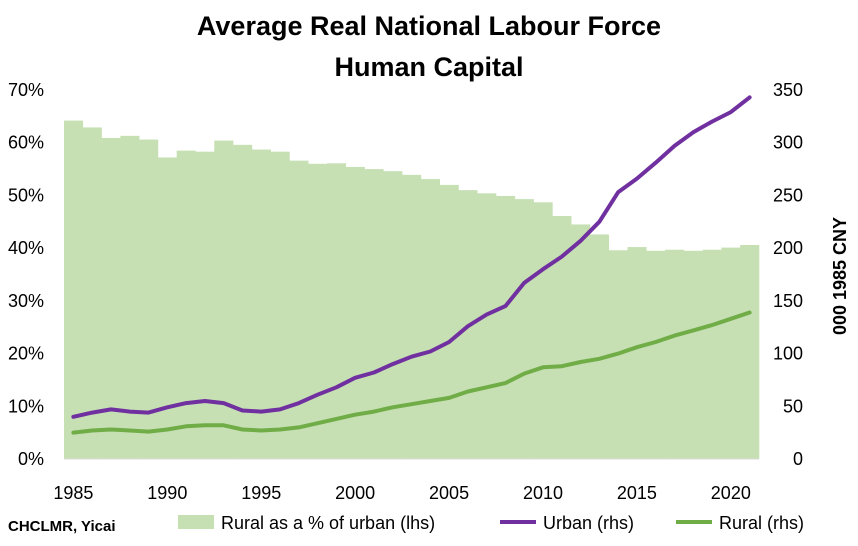  Describe the element at coordinates (186, 304) in the screenshot. I see `bar-1991` at that location.